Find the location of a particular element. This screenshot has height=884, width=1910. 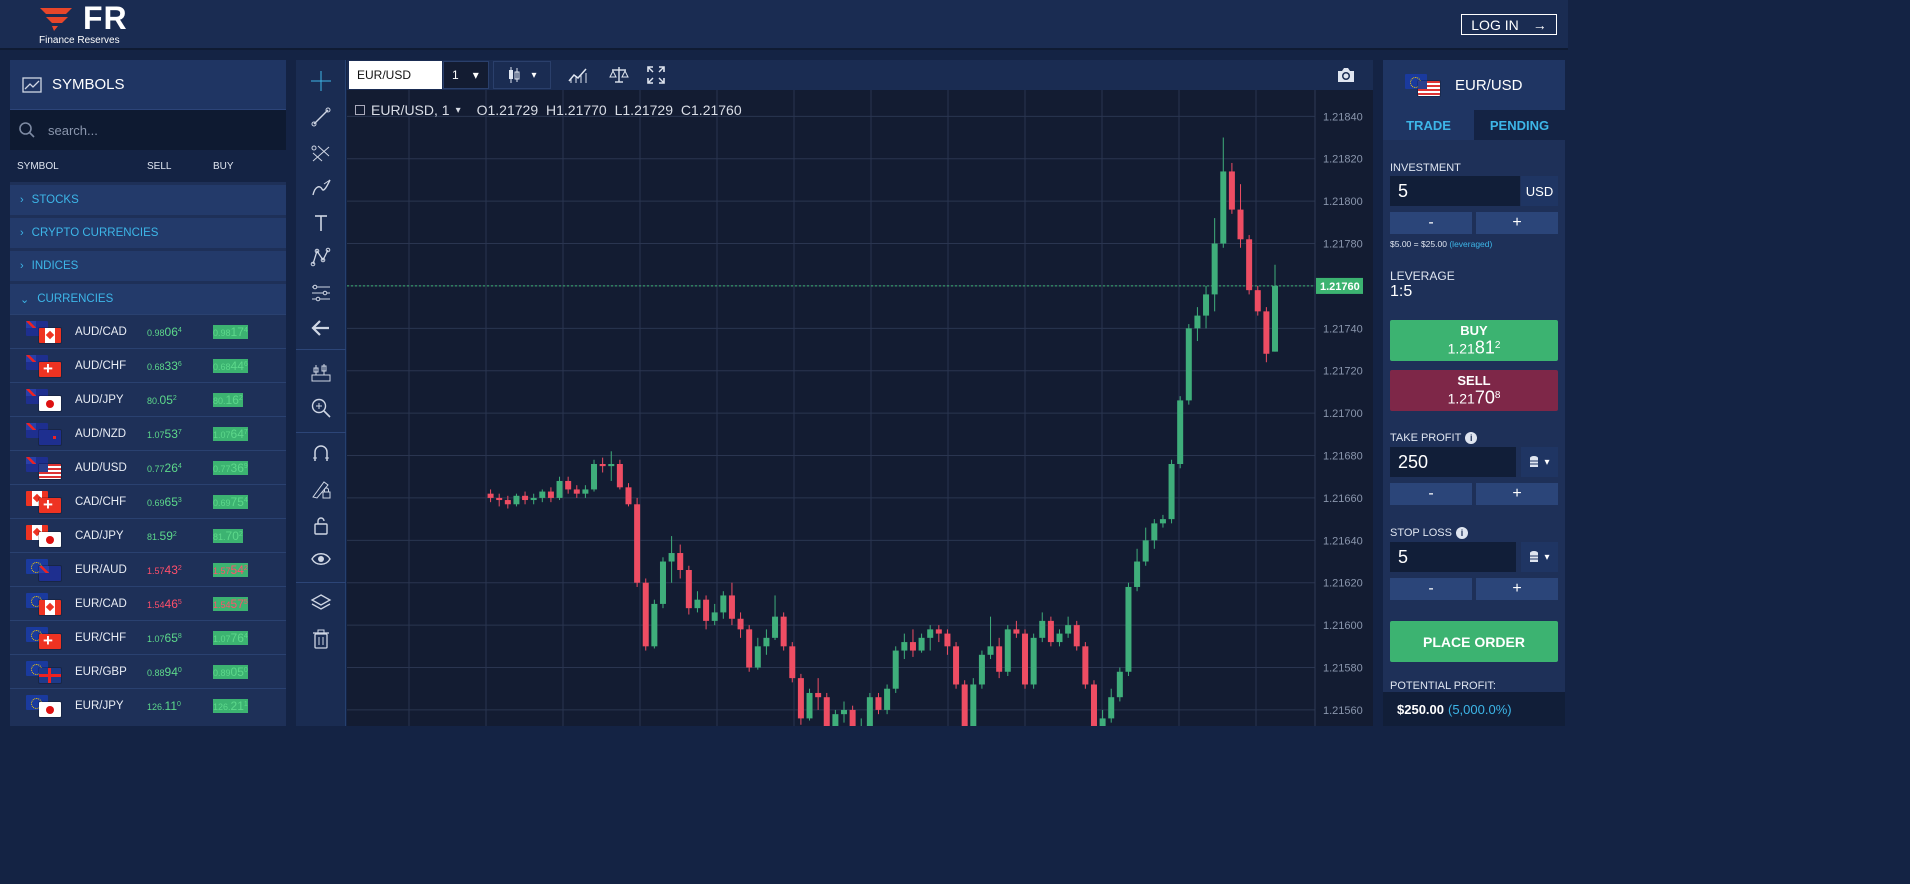

sell-price: 0.77264 is located at coordinates (180, 468).